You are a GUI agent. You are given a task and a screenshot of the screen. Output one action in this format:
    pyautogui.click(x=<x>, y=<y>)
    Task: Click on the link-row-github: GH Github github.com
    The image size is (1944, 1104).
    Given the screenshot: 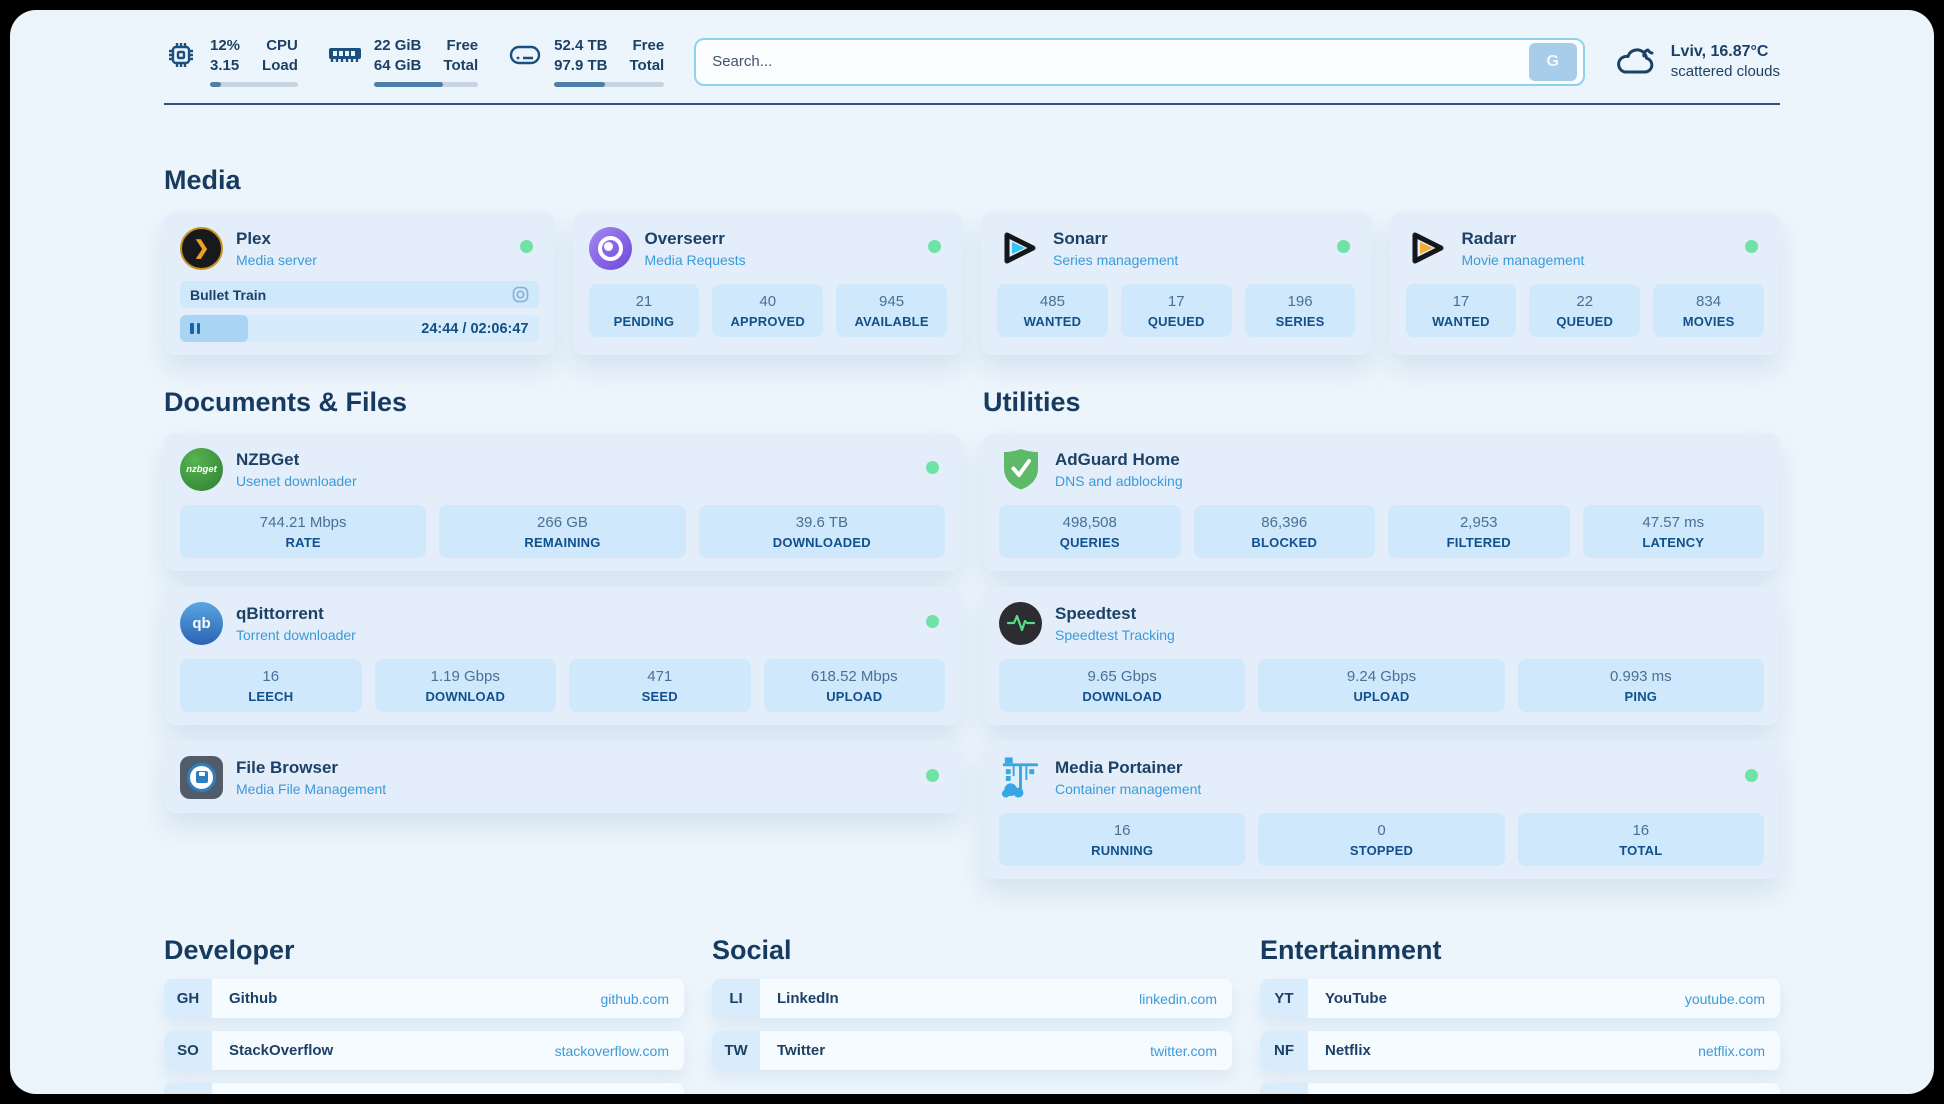 What is the action you would take?
    pyautogui.click(x=424, y=998)
    